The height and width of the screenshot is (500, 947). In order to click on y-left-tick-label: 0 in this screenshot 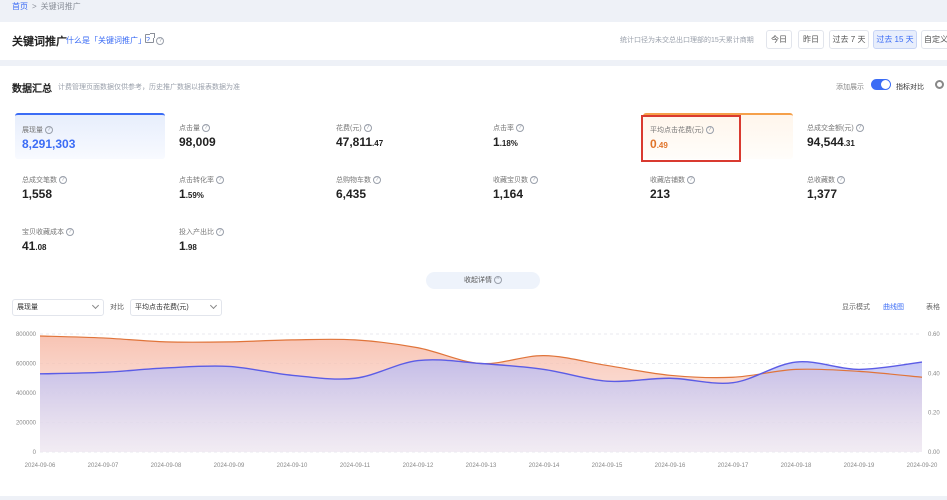, I will do `click(35, 453)`.